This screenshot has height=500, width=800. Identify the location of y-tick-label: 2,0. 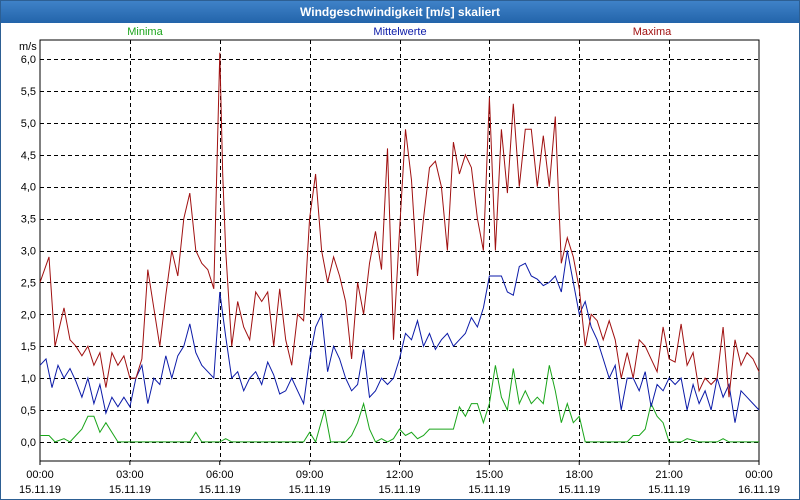
(28, 315).